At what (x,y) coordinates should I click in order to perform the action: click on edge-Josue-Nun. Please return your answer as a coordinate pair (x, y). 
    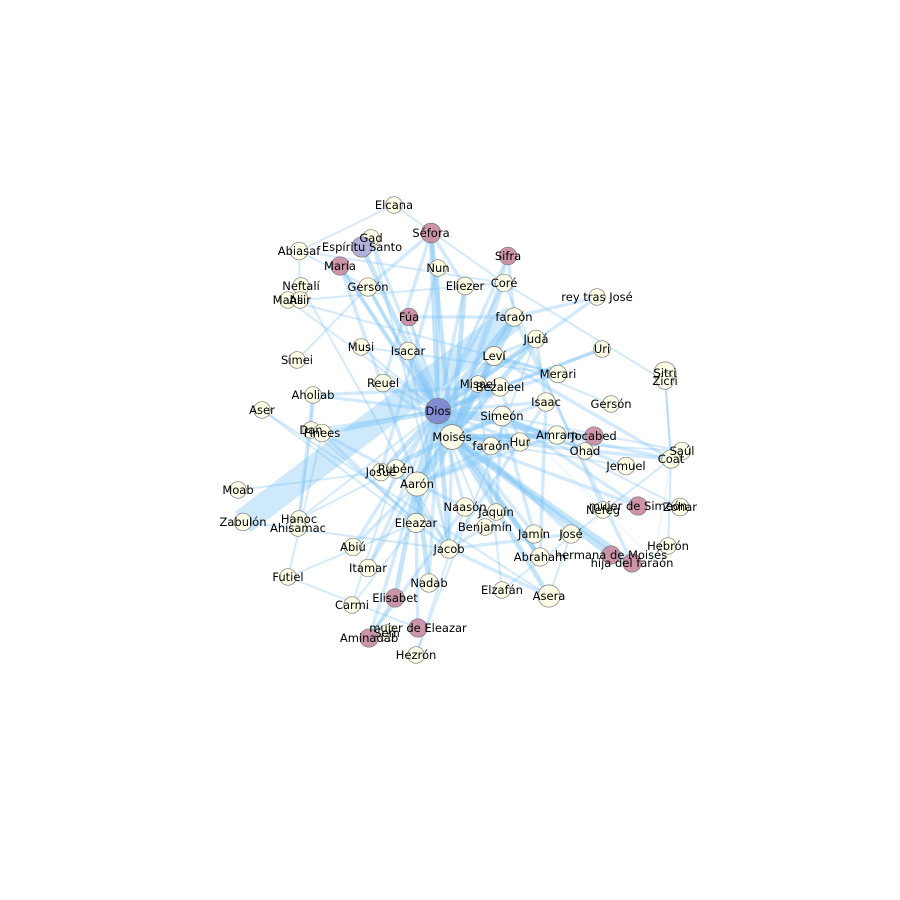
    Looking at the image, I should click on (409, 370).